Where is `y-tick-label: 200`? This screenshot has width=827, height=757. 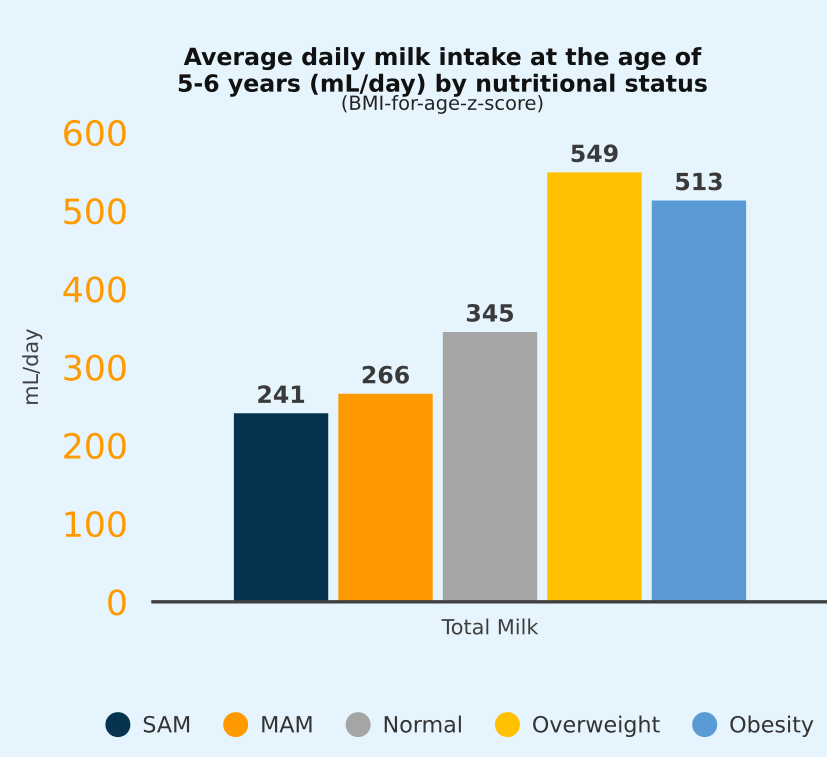 y-tick-label: 200 is located at coordinates (95, 446).